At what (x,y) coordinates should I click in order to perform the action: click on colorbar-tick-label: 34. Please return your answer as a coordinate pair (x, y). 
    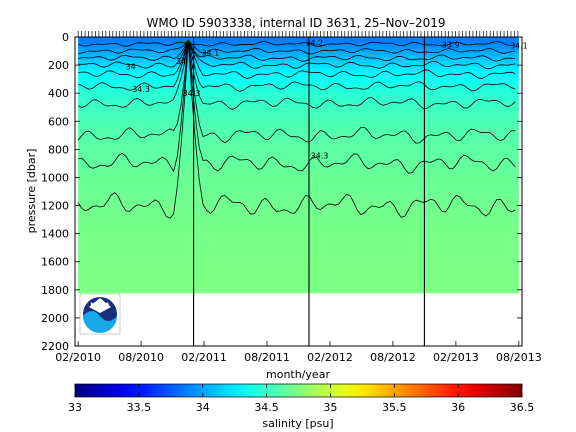
    Looking at the image, I should click on (203, 407).